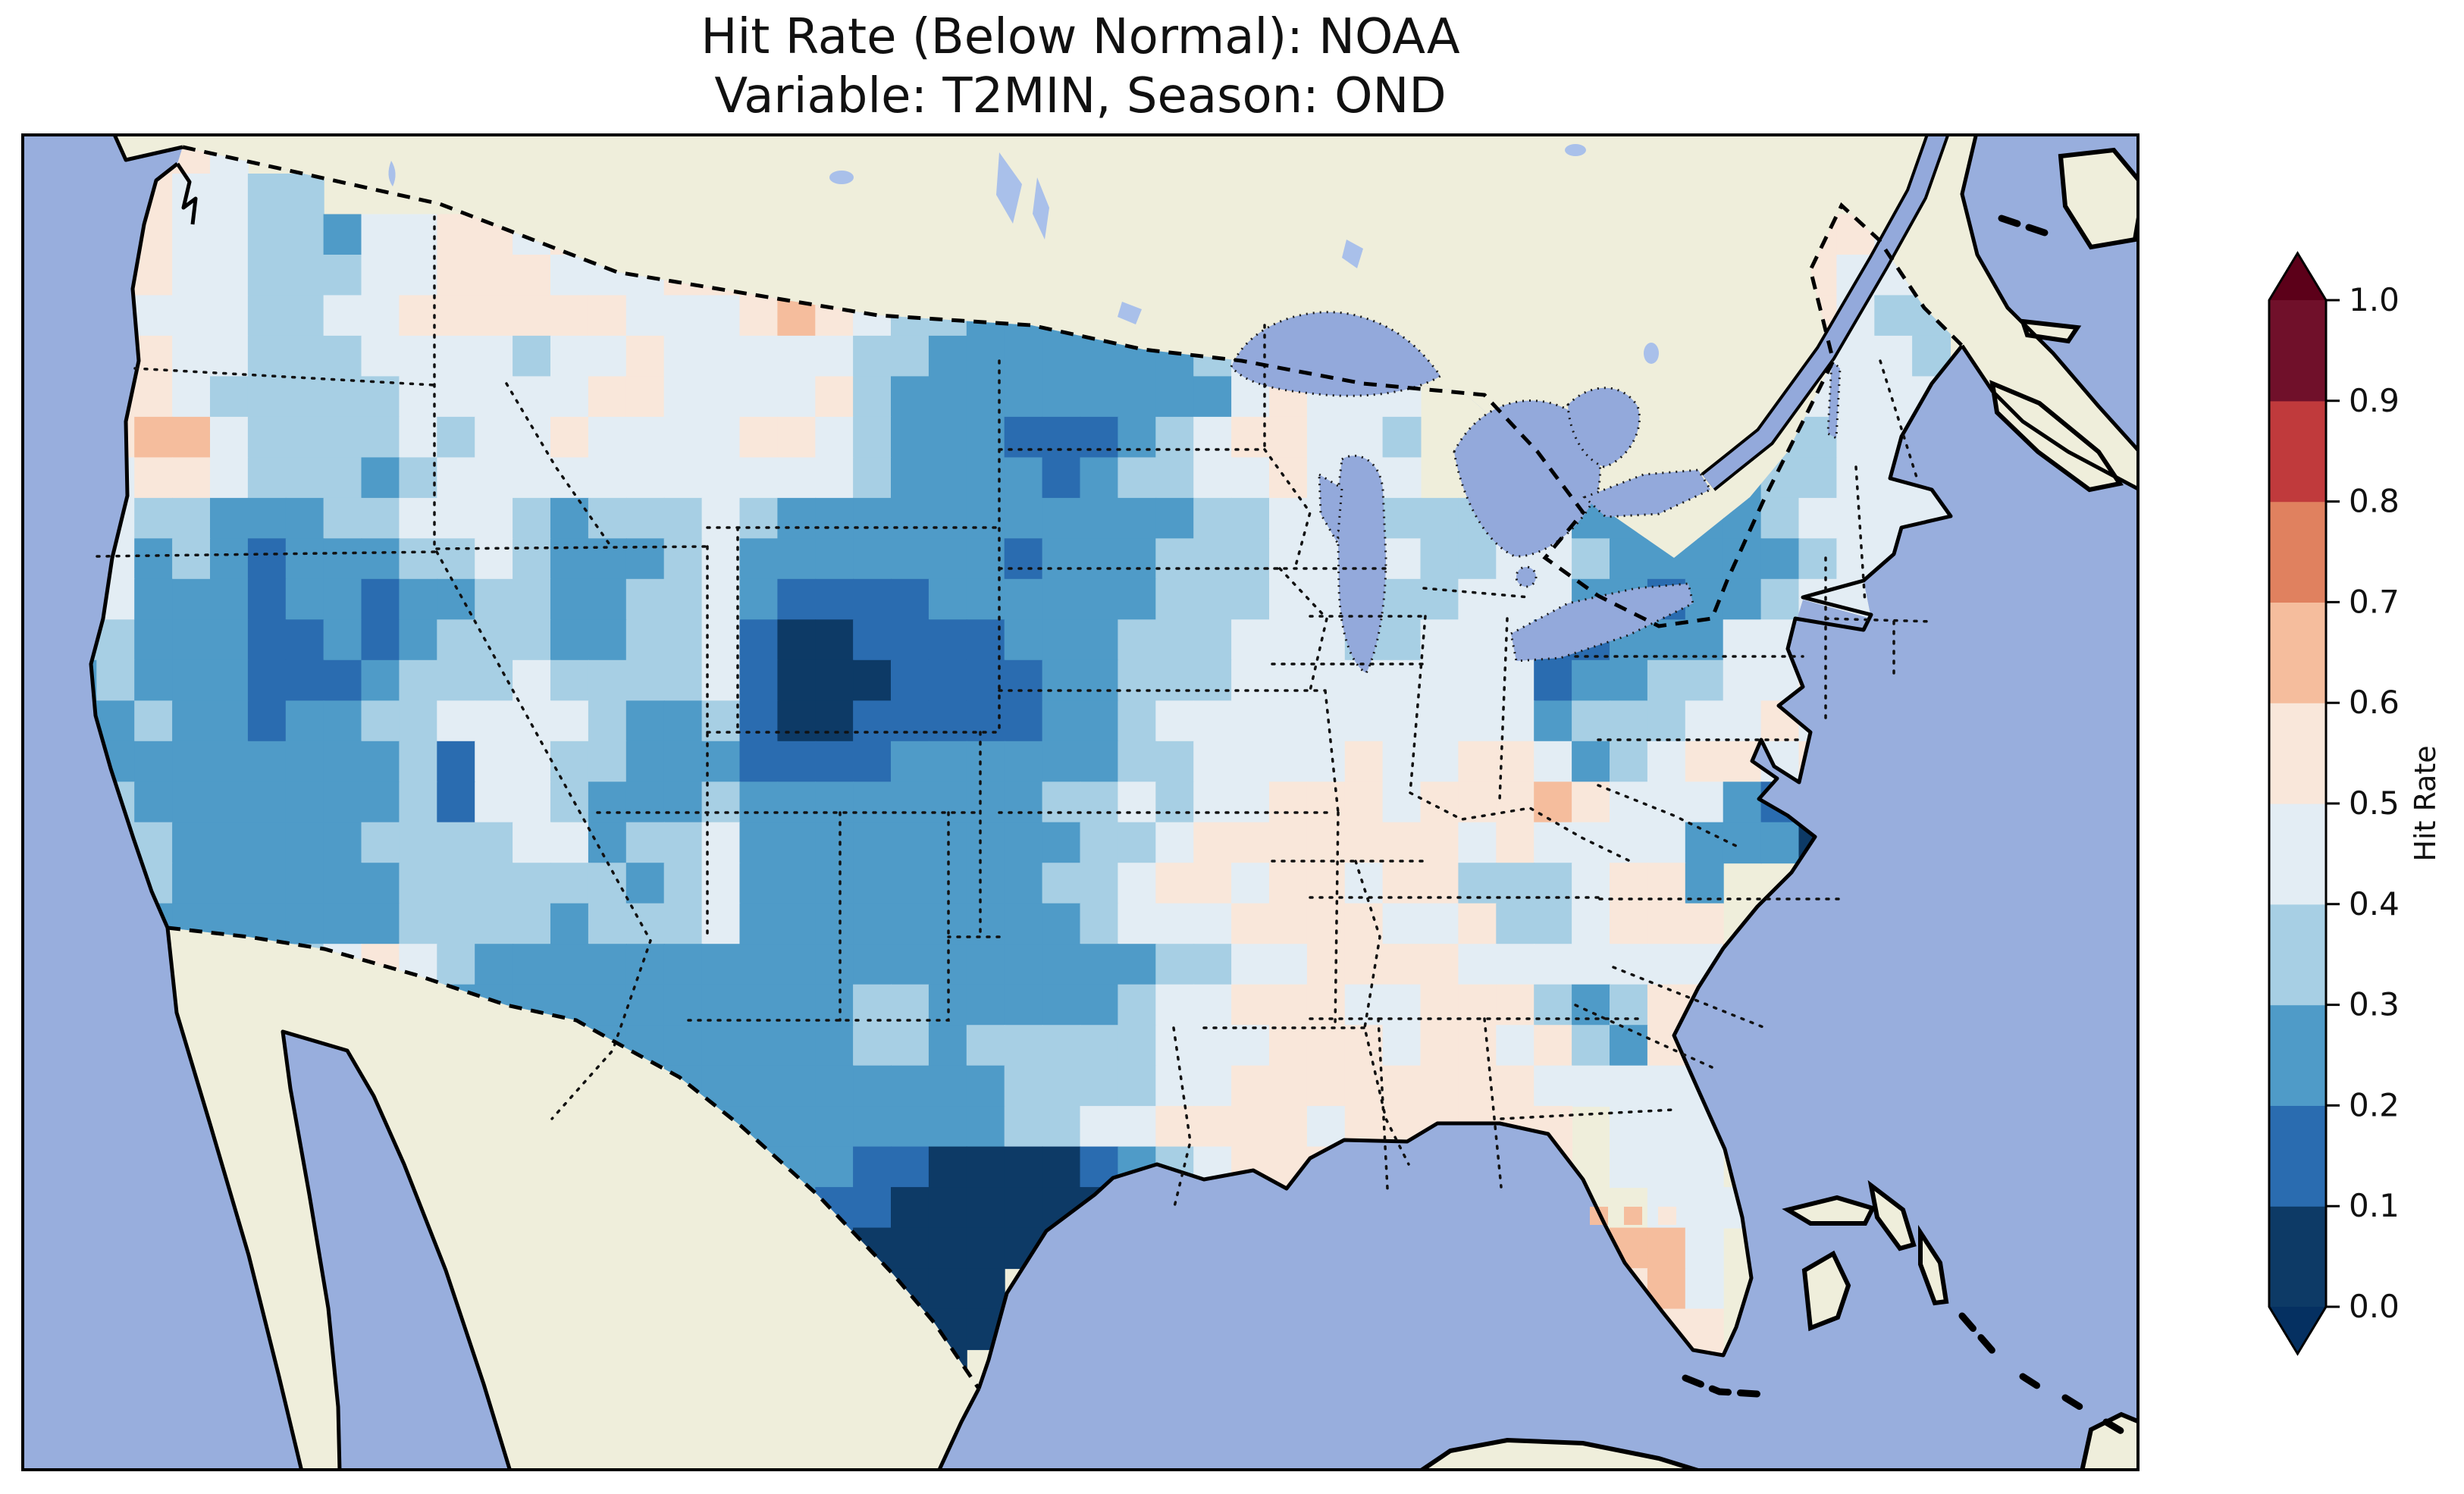  I want to click on lake-st-clair, so click(1526, 576).